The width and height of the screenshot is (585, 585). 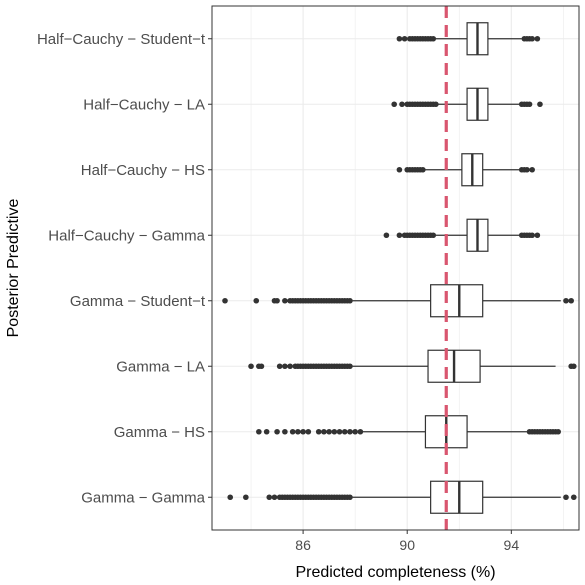 I want to click on y-tick-label: Gamma − HS, so click(x=159, y=432).